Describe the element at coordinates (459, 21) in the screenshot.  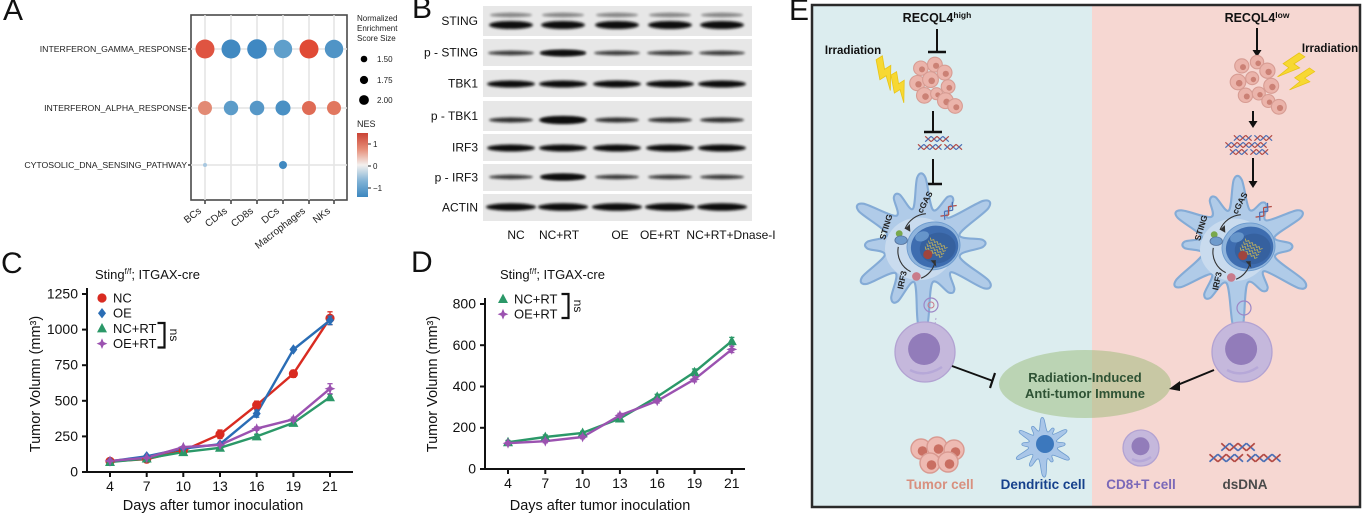
I see `svg-text: STING` at that location.